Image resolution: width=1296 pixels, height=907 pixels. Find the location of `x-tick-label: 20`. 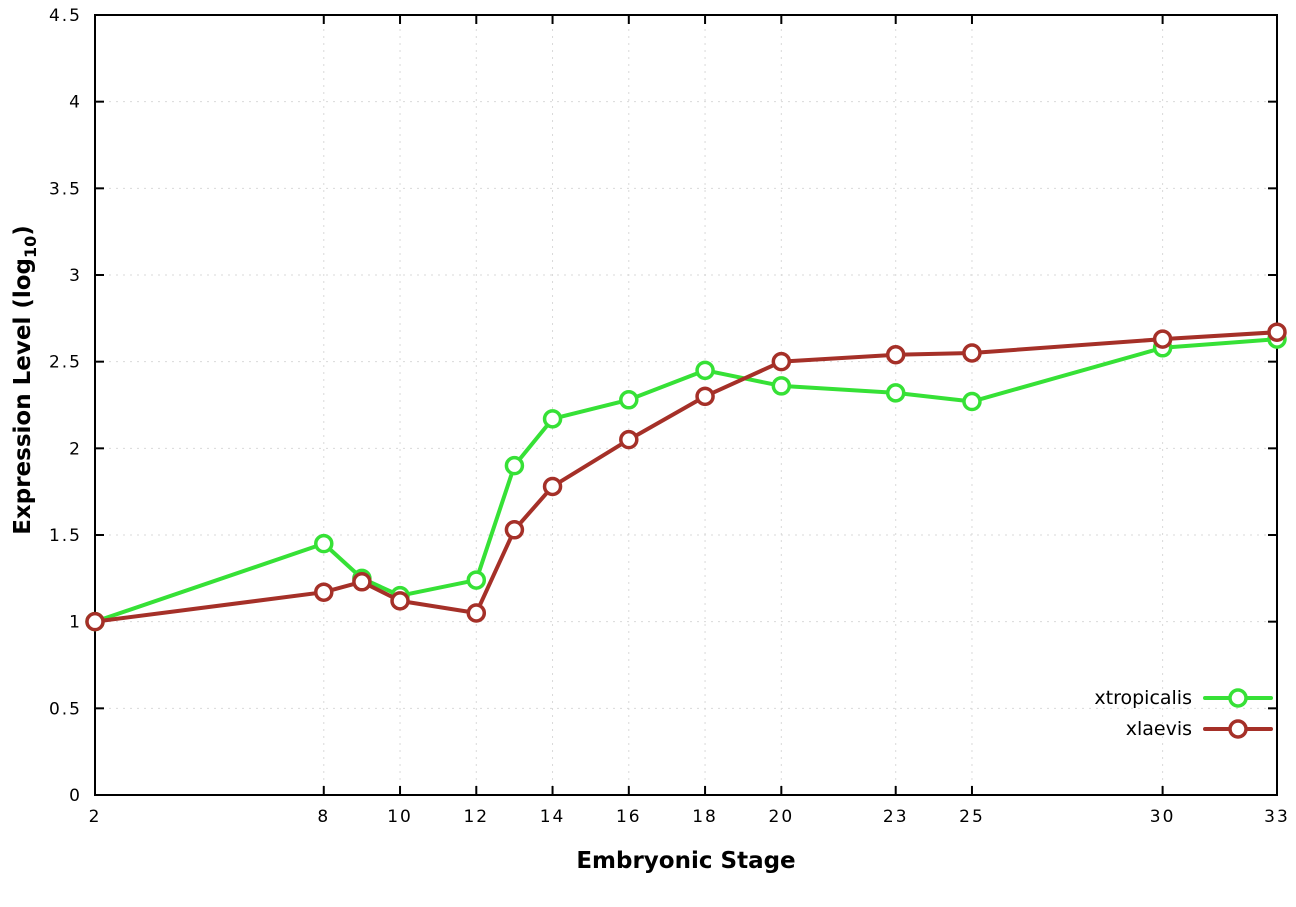

x-tick-label: 20 is located at coordinates (782, 817).